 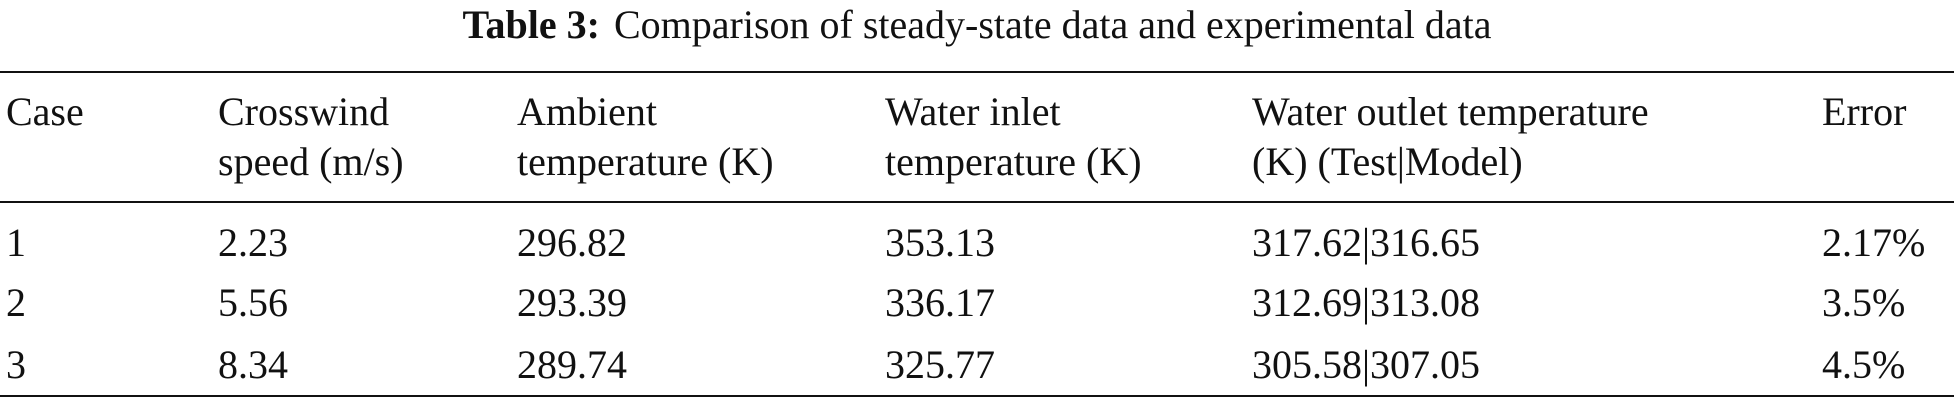 I want to click on header-cell: (K) (Test|Model), so click(x=1387, y=161).